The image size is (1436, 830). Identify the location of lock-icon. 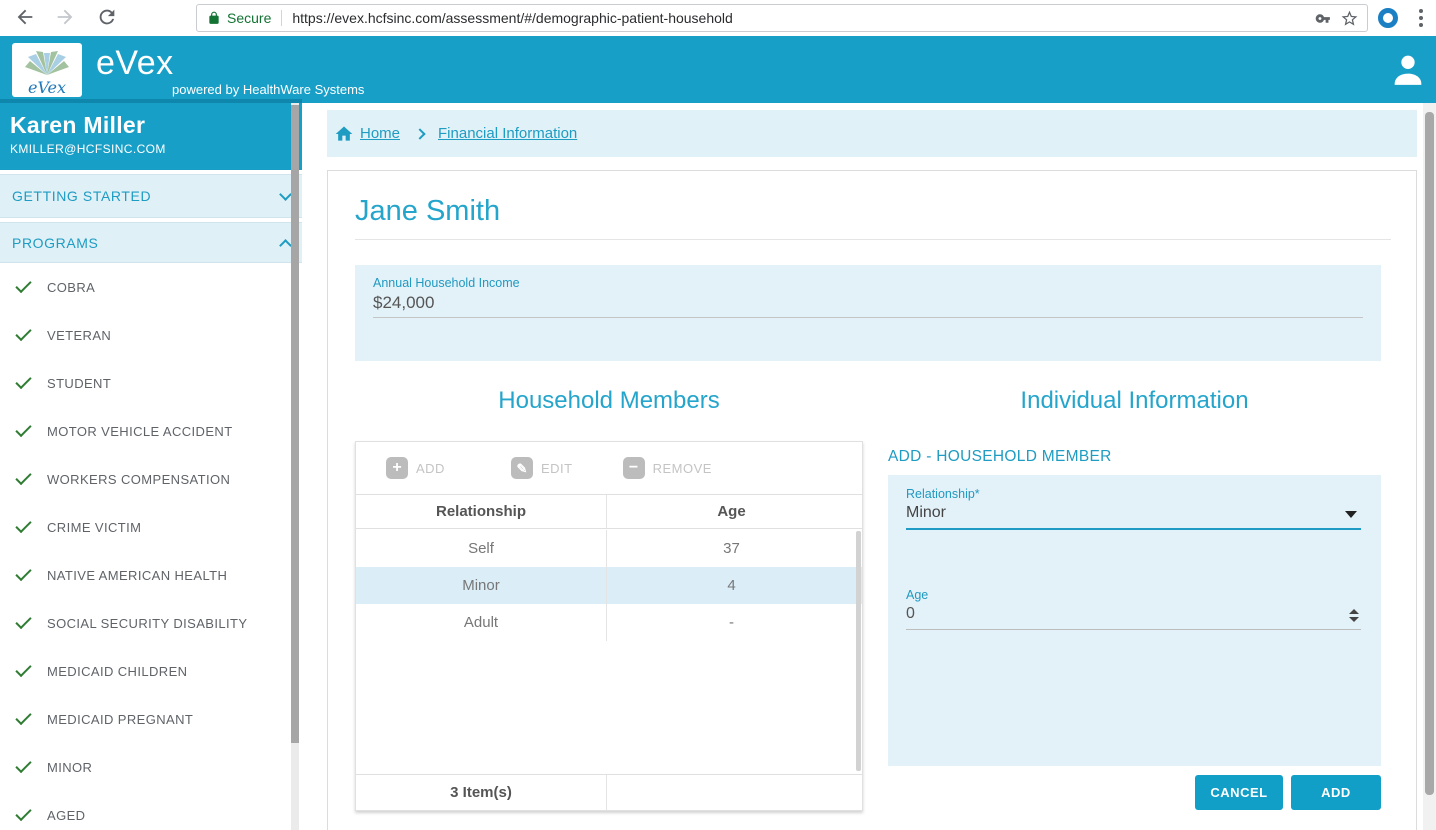
(214, 17).